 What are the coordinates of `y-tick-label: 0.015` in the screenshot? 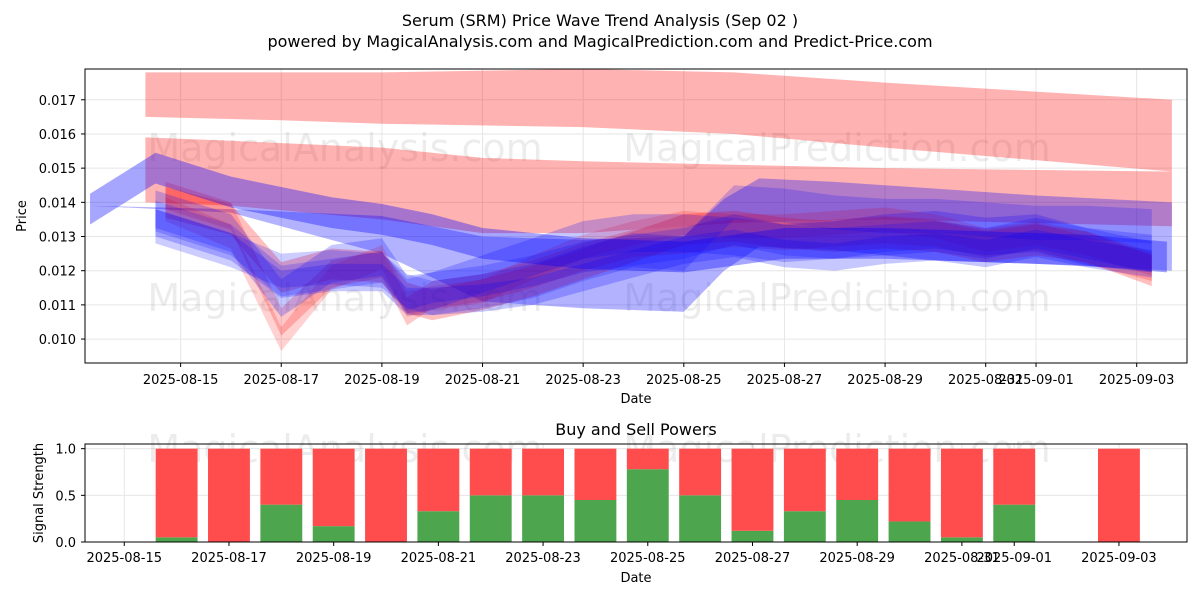 It's located at (57, 169).